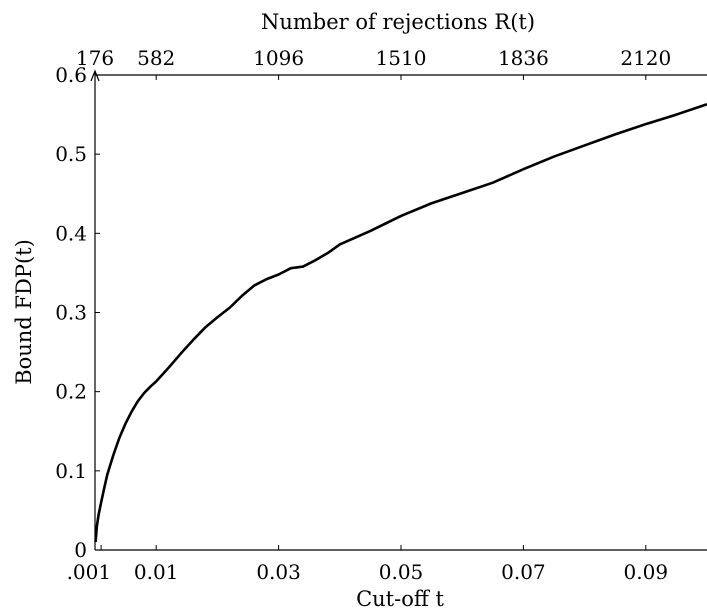  I want to click on y-tick-label: 0.1, so click(71, 471).